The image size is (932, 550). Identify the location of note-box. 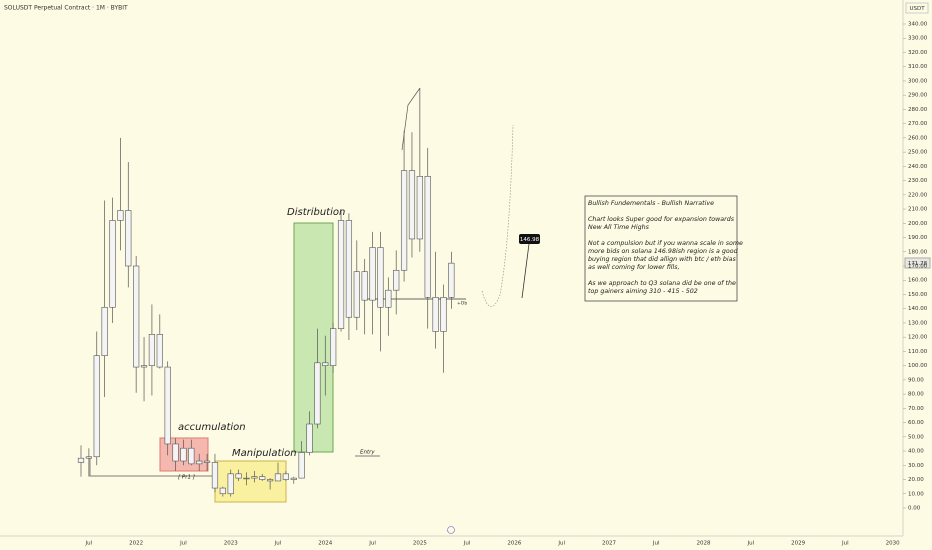
(661, 248).